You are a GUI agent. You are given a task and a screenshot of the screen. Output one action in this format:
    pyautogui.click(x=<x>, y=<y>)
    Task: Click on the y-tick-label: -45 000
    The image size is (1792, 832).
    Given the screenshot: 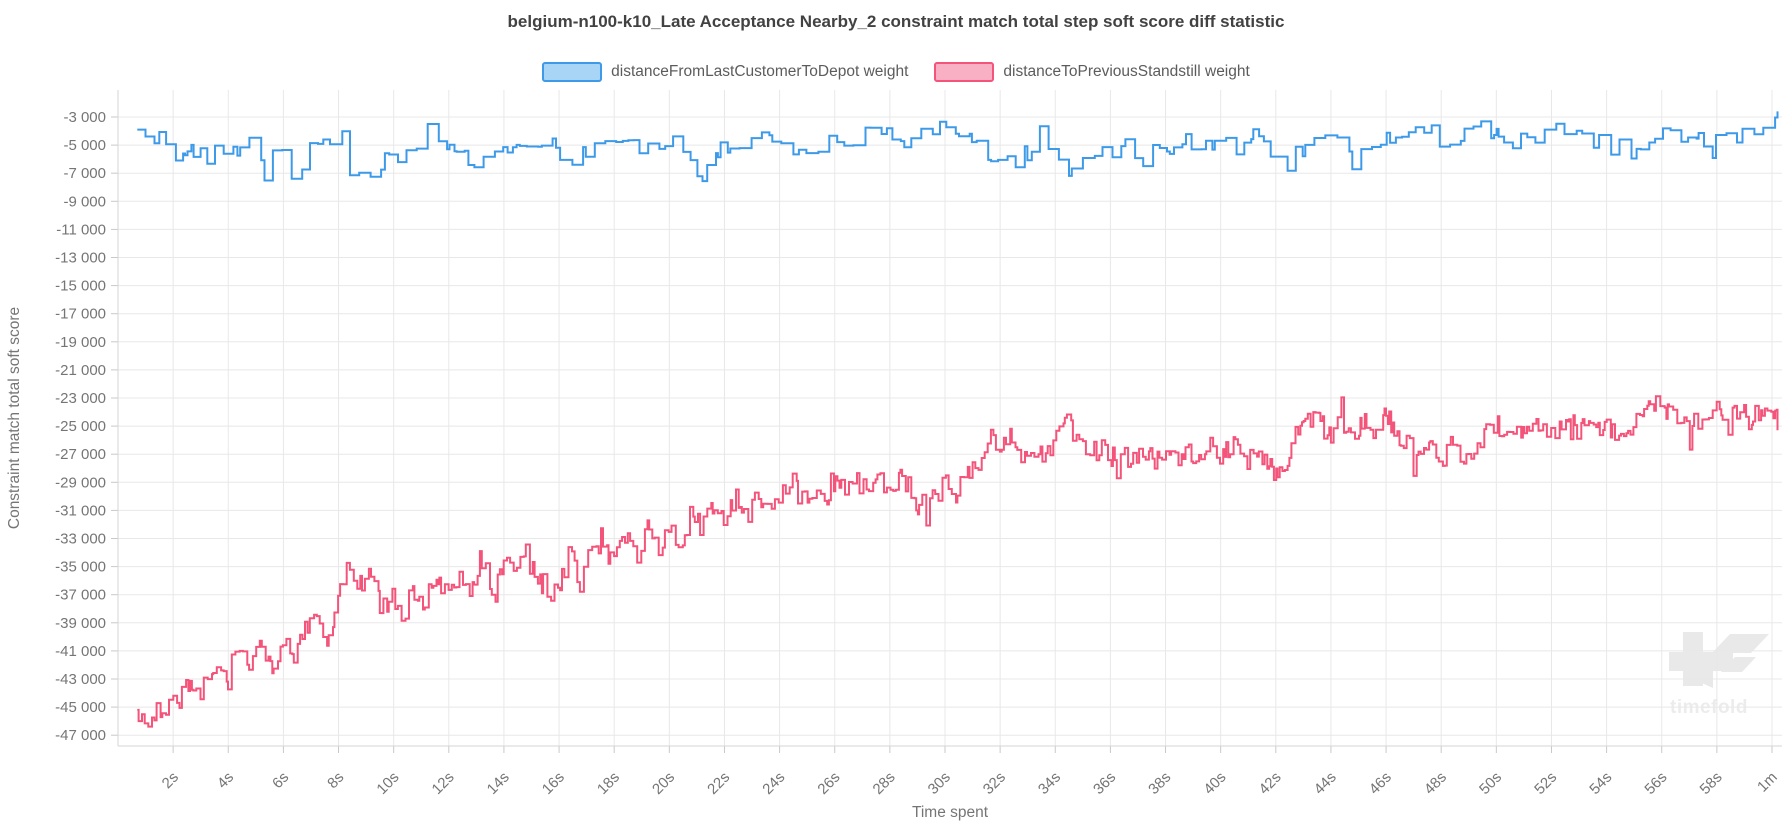 What is the action you would take?
    pyautogui.click(x=80, y=707)
    